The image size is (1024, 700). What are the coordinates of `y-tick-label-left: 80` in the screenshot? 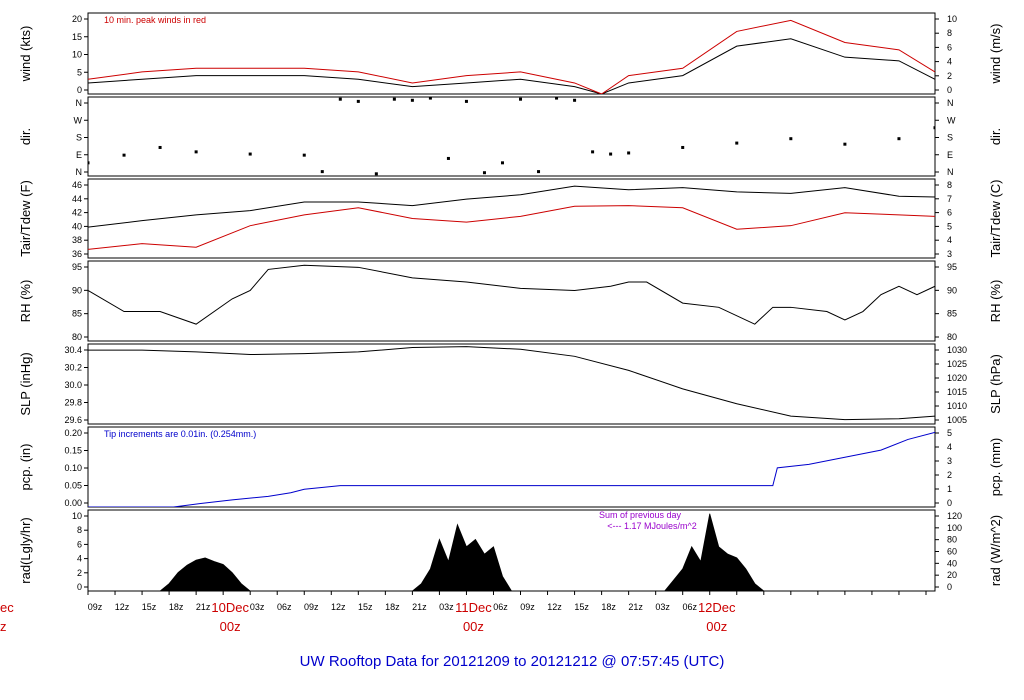 It's located at (77, 337).